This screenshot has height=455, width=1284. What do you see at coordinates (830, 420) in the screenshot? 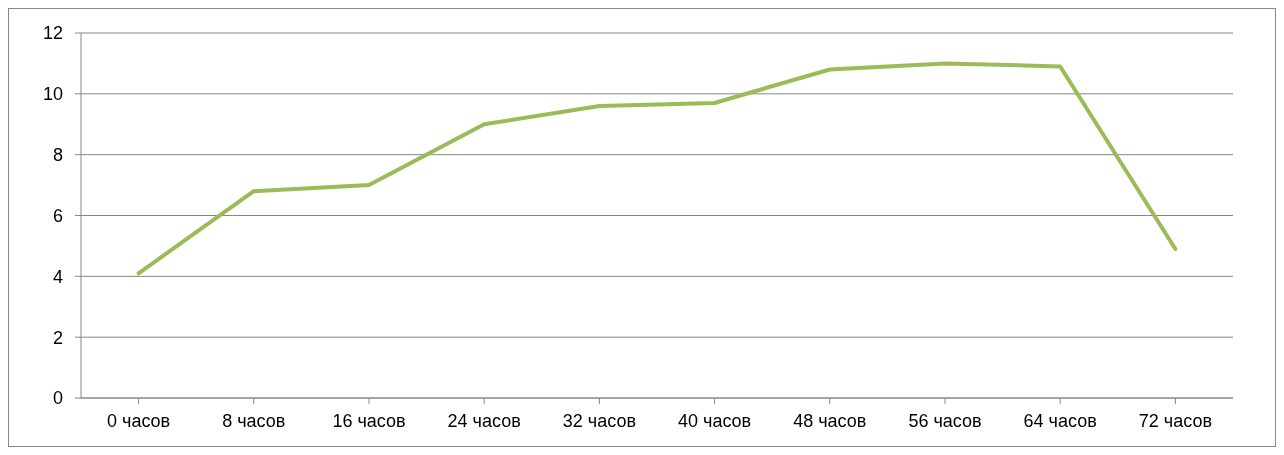
I see `x-tick-label: 48 часов` at bounding box center [830, 420].